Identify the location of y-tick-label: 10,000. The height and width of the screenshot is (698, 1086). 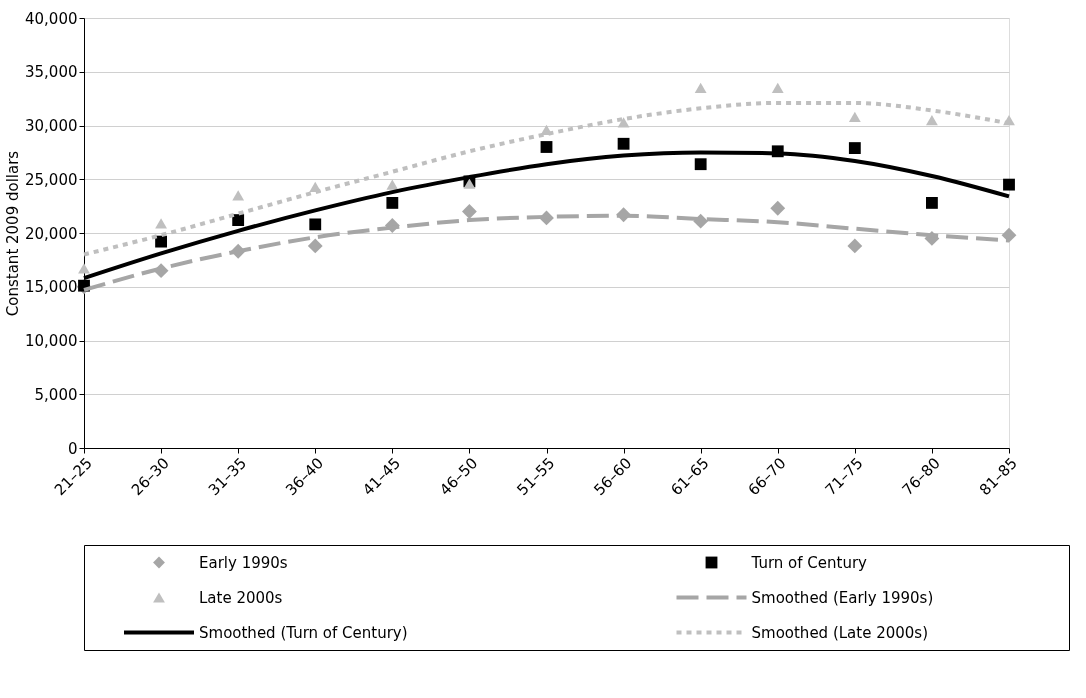
(51, 341).